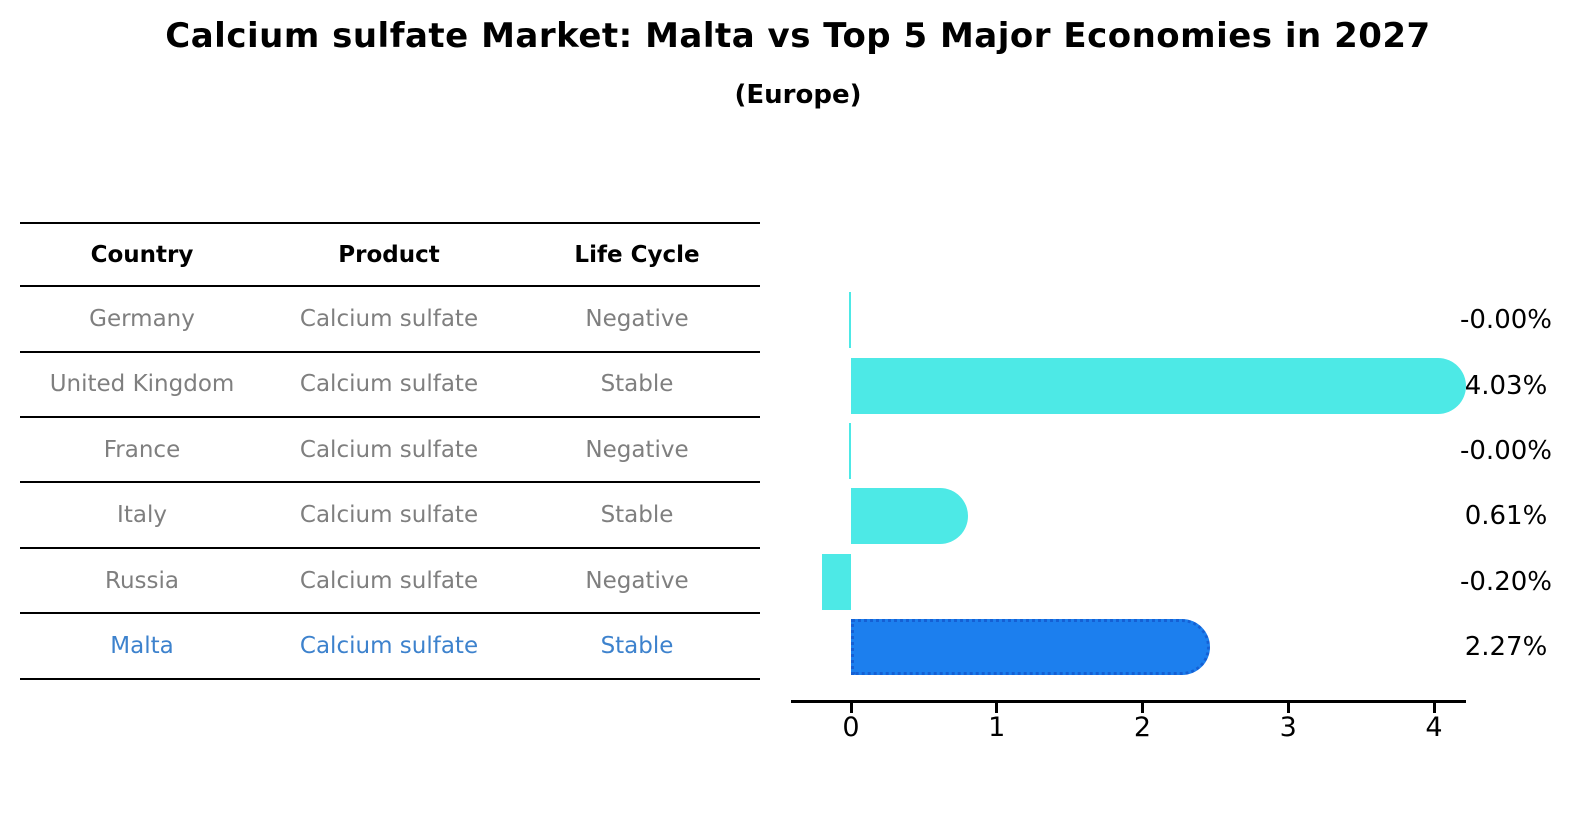 The height and width of the screenshot is (823, 1596). I want to click on bar-russia, so click(836, 581).